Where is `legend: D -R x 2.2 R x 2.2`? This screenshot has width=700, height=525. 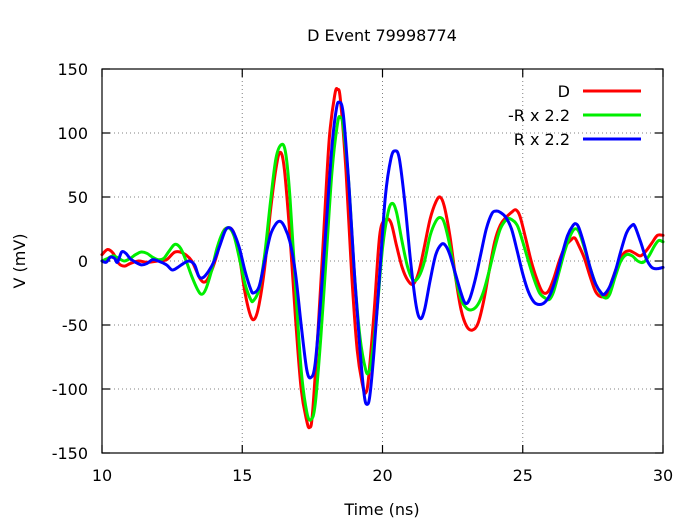 legend: D -R x 2.2 R x 2.2 is located at coordinates (574, 115).